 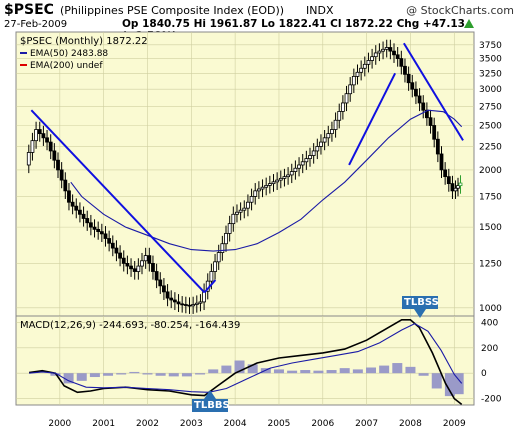 I want to click on tlbss-annotation: TLBSS, so click(x=420, y=309).